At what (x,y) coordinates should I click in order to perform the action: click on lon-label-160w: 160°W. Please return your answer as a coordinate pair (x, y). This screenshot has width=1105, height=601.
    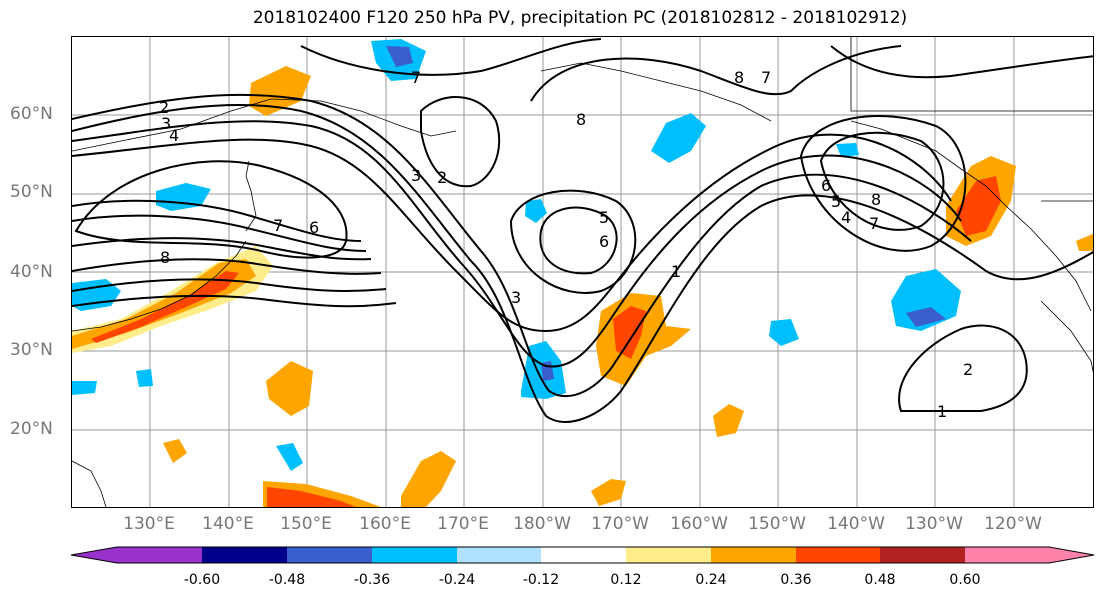
    Looking at the image, I should click on (699, 524).